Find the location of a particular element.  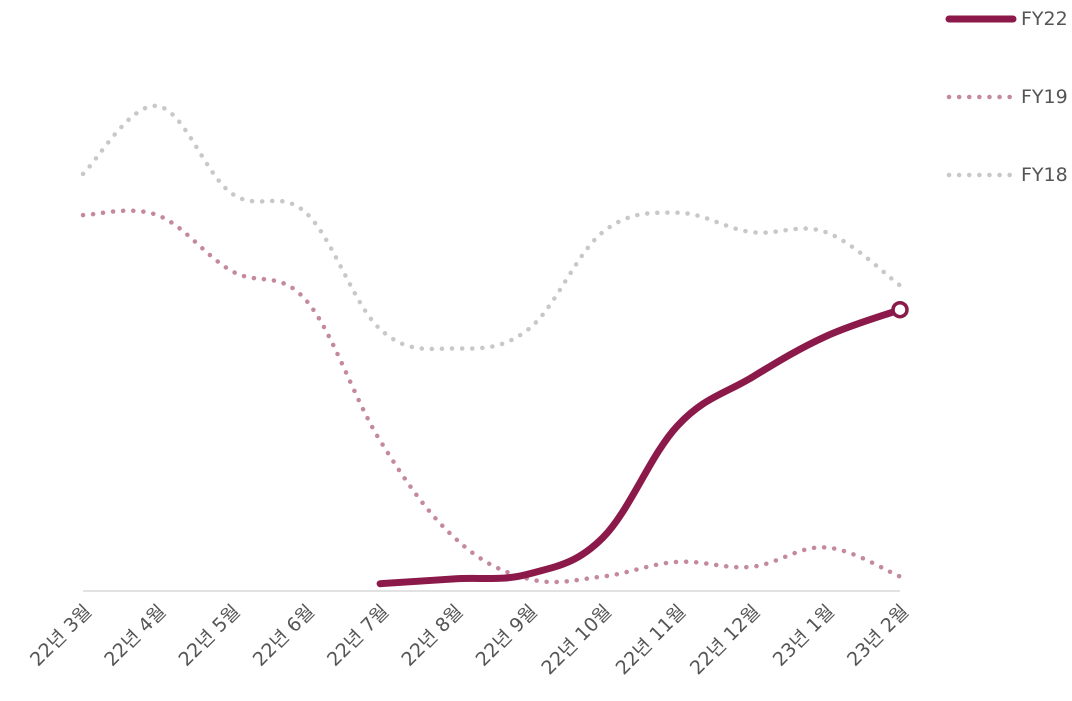

legend-item-fy18: FY18 is located at coordinates (1007, 175).